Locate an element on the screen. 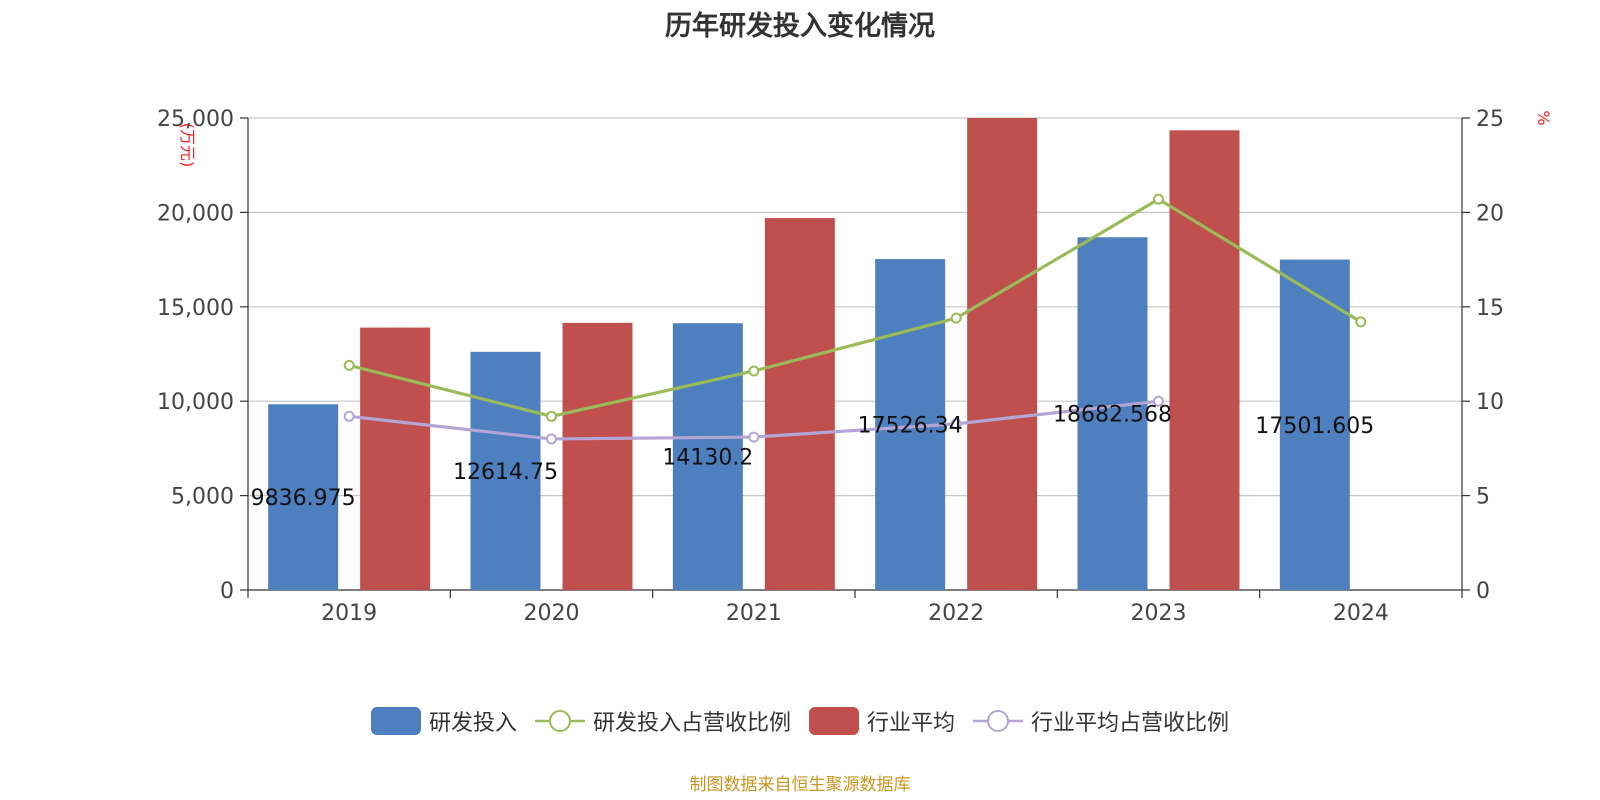 The height and width of the screenshot is (800, 1600). x-tick-label: 2019 is located at coordinates (349, 613).